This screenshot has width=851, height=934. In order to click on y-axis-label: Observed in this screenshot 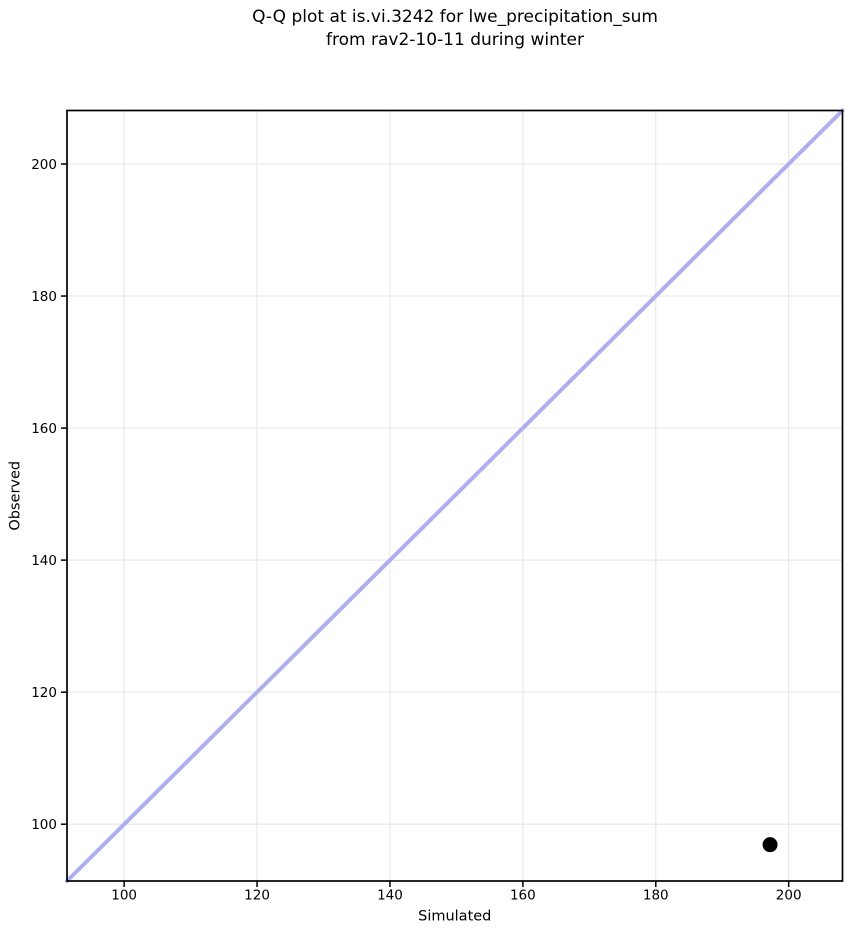, I will do `click(16, 496)`.